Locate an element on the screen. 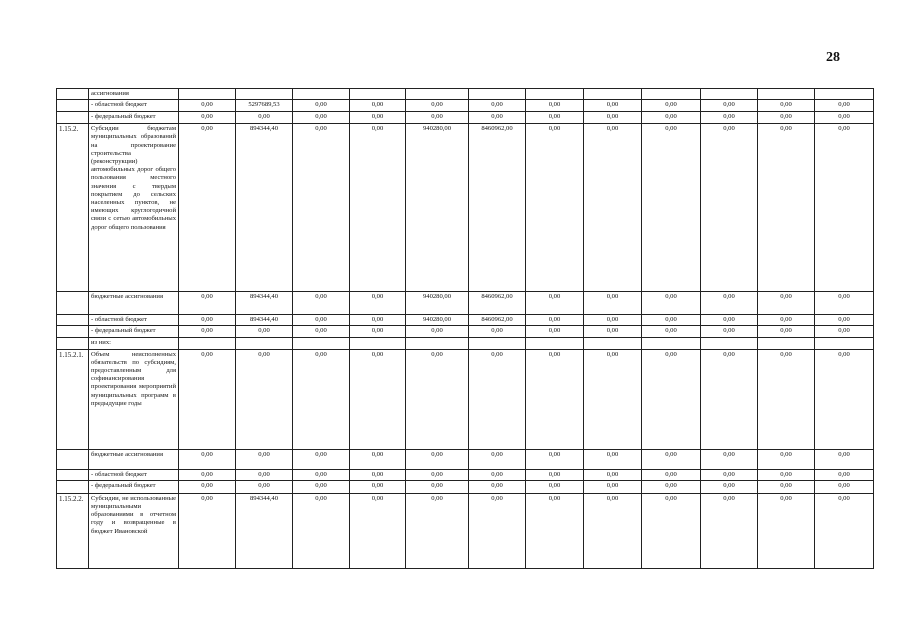 This screenshot has height=640, width=905. page-number: 28 is located at coordinates (833, 57).